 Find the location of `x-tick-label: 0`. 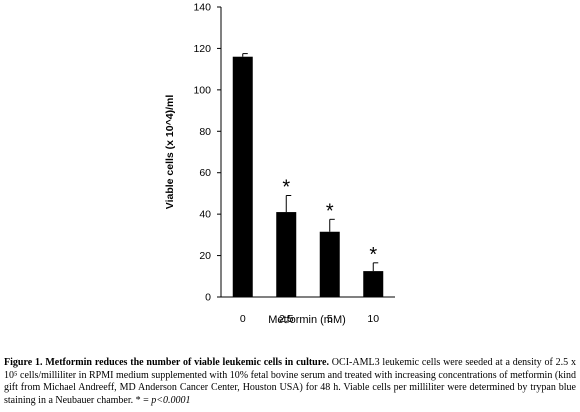

x-tick-label: 0 is located at coordinates (243, 319).